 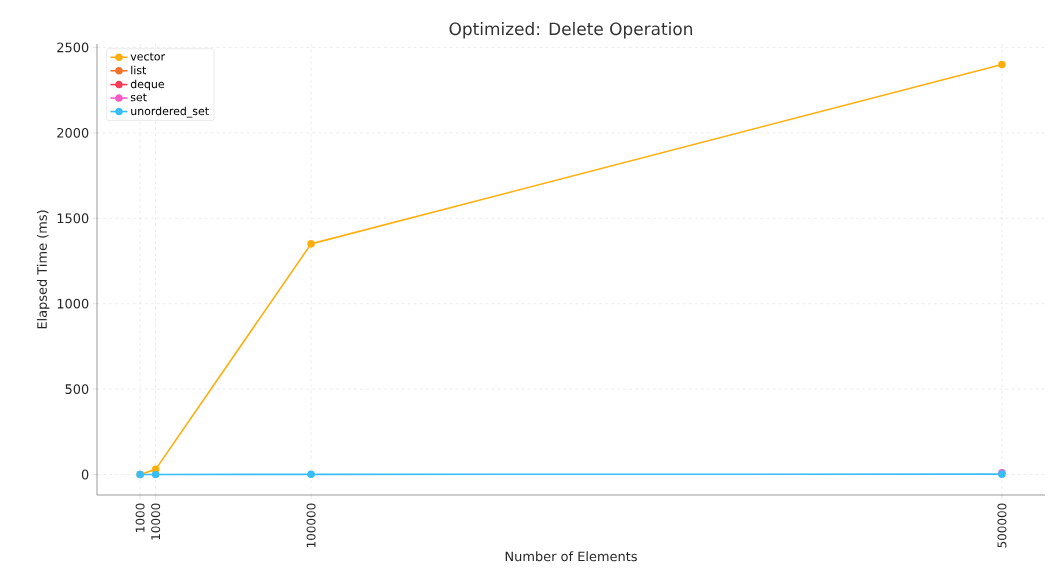 I want to click on y-tick-label: 1000, so click(x=73, y=303).